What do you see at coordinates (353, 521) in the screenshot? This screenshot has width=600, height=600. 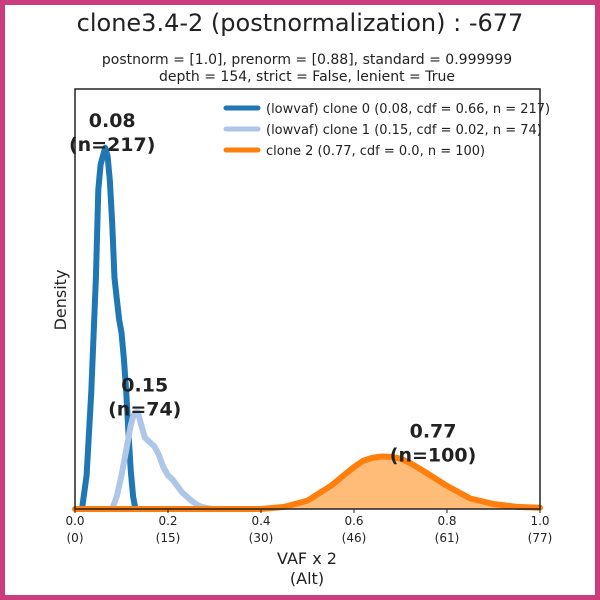 I see `x-tick-label: 0.6` at bounding box center [353, 521].